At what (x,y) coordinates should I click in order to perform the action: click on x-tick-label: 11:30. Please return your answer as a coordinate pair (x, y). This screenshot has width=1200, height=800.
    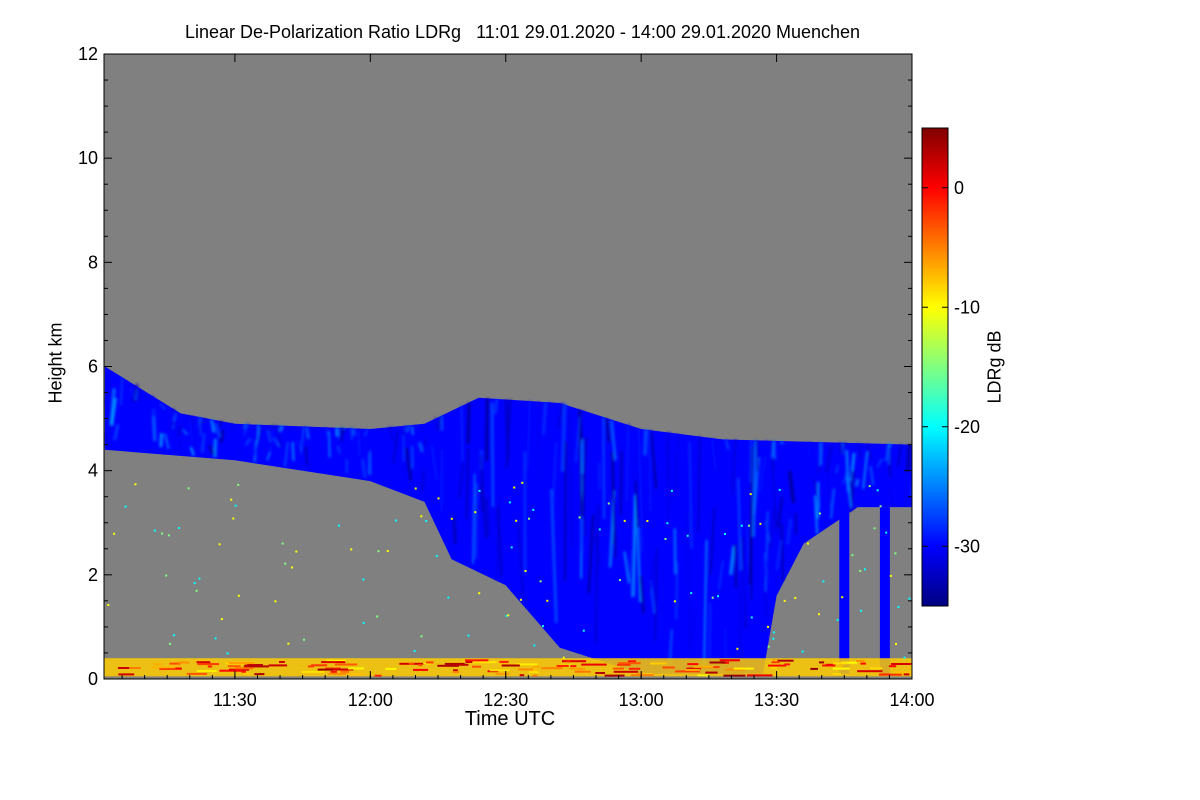
    Looking at the image, I should click on (235, 700).